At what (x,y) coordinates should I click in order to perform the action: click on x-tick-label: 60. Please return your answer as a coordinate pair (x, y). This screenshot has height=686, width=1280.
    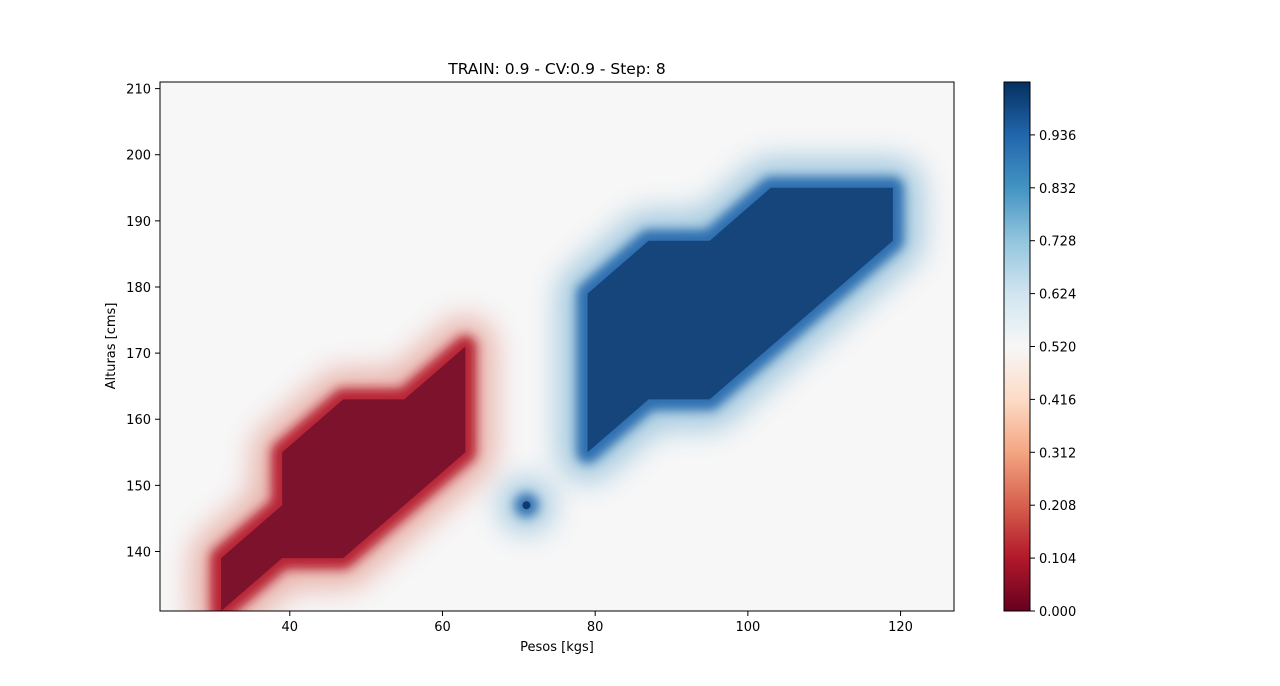
    Looking at the image, I should click on (442, 627).